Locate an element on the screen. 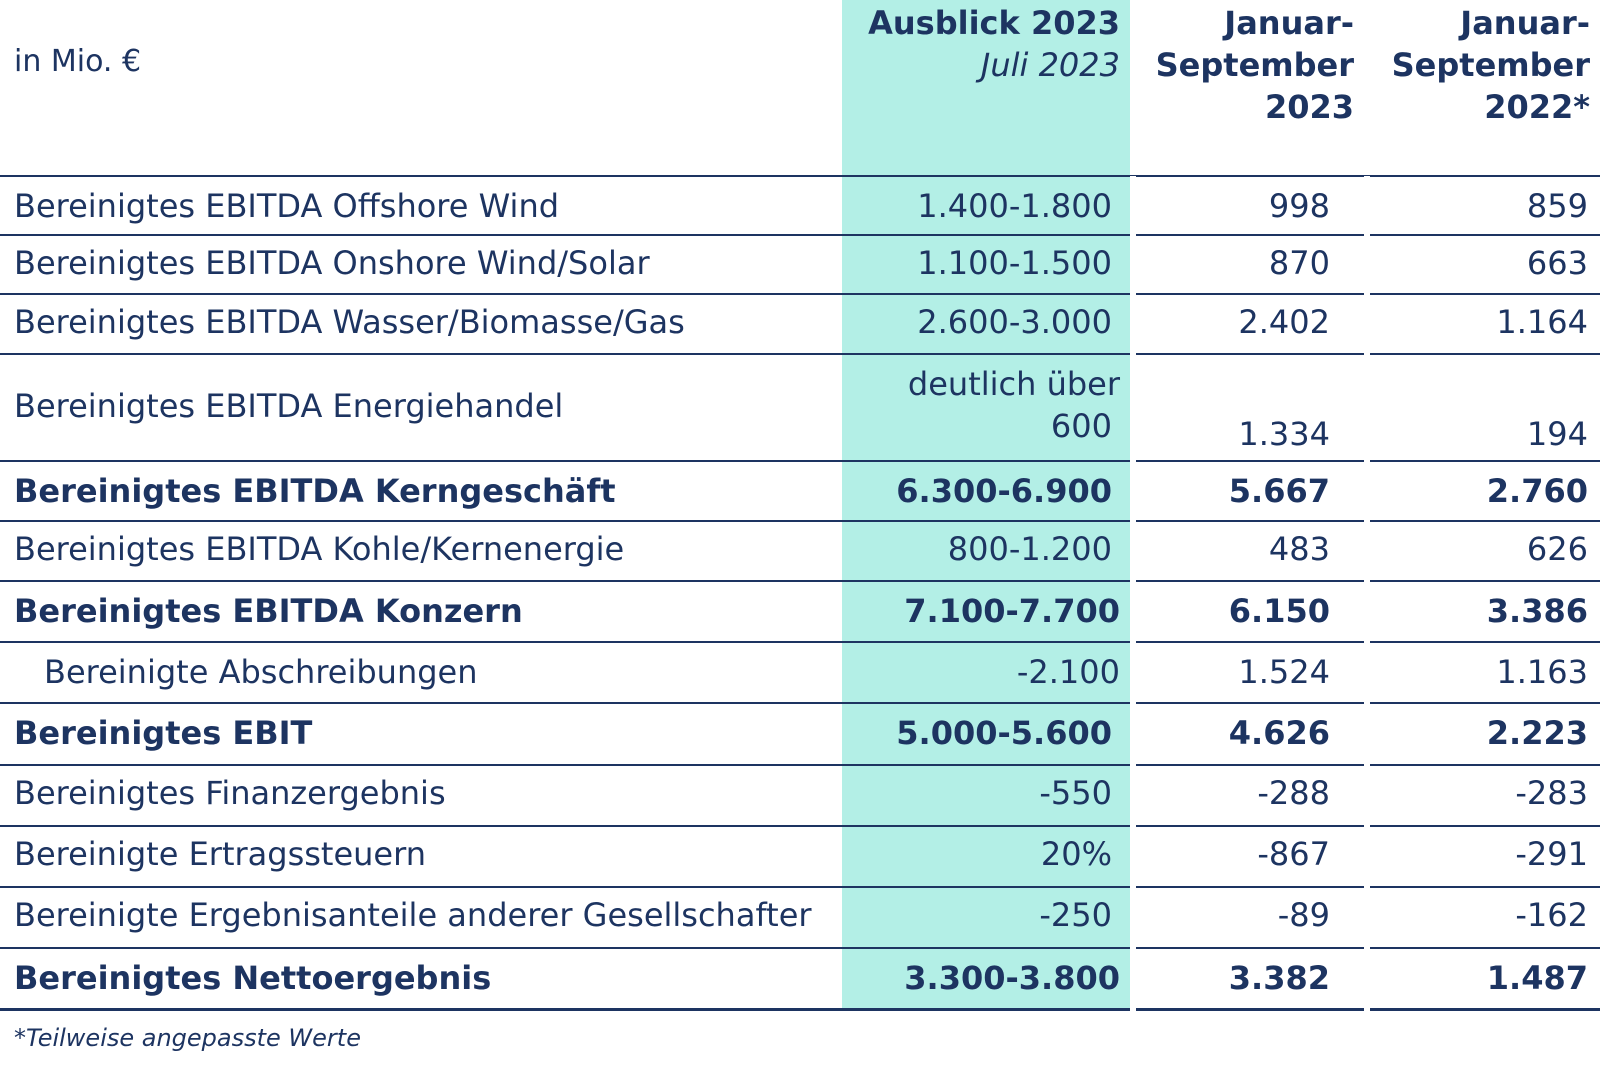 The height and width of the screenshot is (1071, 1600). table-row: Bereinigtes EBIT 5.000-5.600 4.626 2.223 is located at coordinates (800, 735).